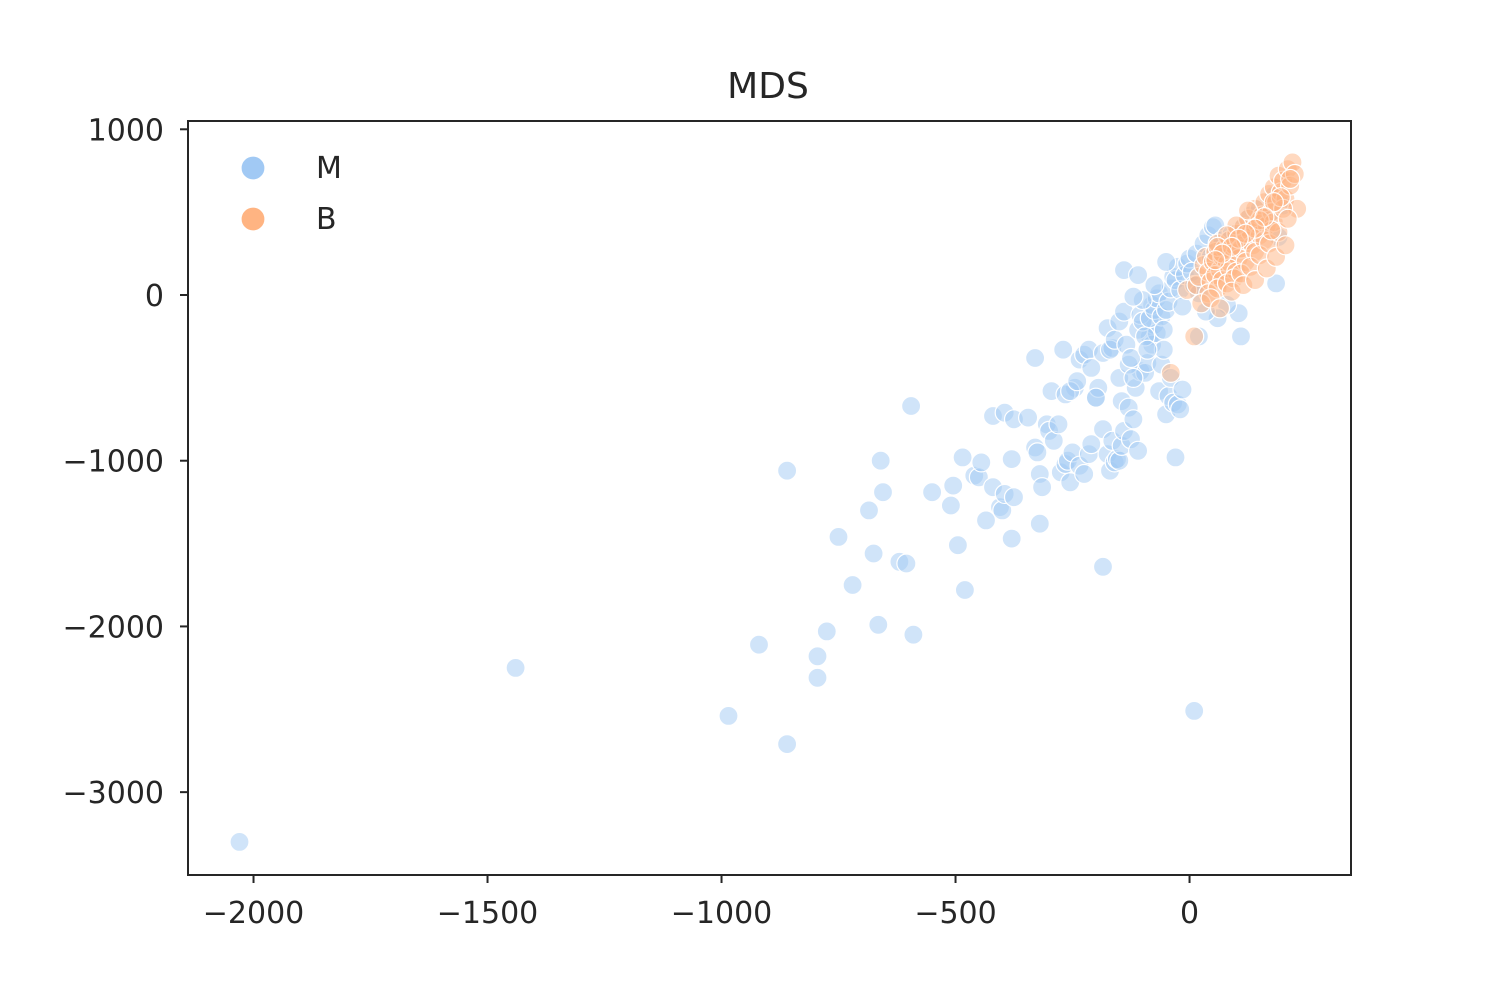 The image size is (1500, 1000). Describe the element at coordinates (768, 86) in the screenshot. I see `chart-title: MDS` at that location.